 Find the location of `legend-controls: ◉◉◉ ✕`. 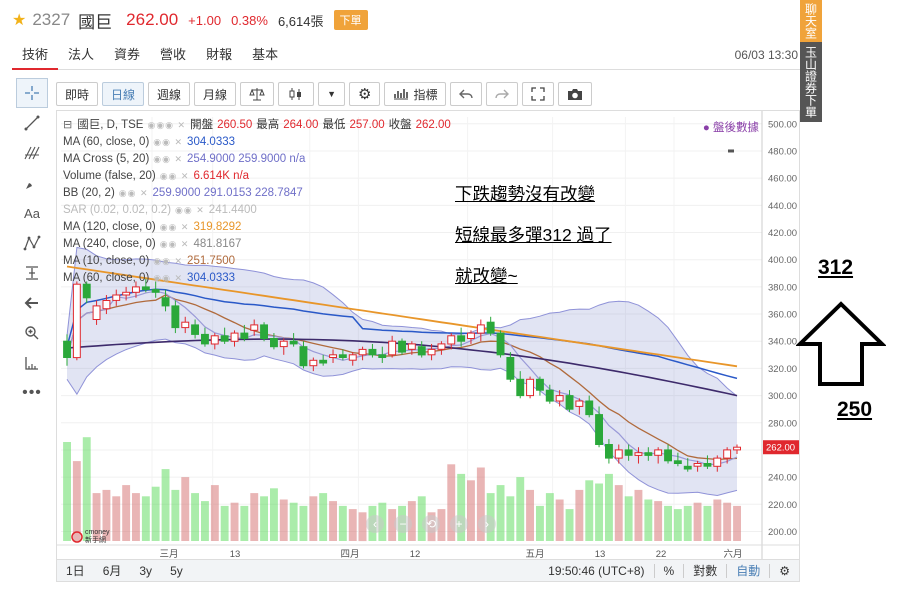

legend-controls: ◉◉◉ ✕ is located at coordinates (167, 125).